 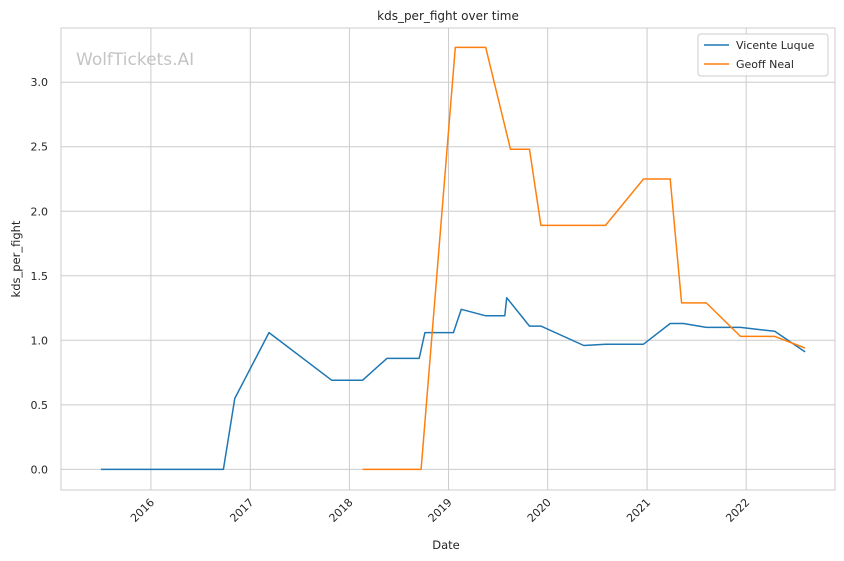 What do you see at coordinates (737, 510) in the screenshot?
I see `x-tick-label: 2022` at bounding box center [737, 510].